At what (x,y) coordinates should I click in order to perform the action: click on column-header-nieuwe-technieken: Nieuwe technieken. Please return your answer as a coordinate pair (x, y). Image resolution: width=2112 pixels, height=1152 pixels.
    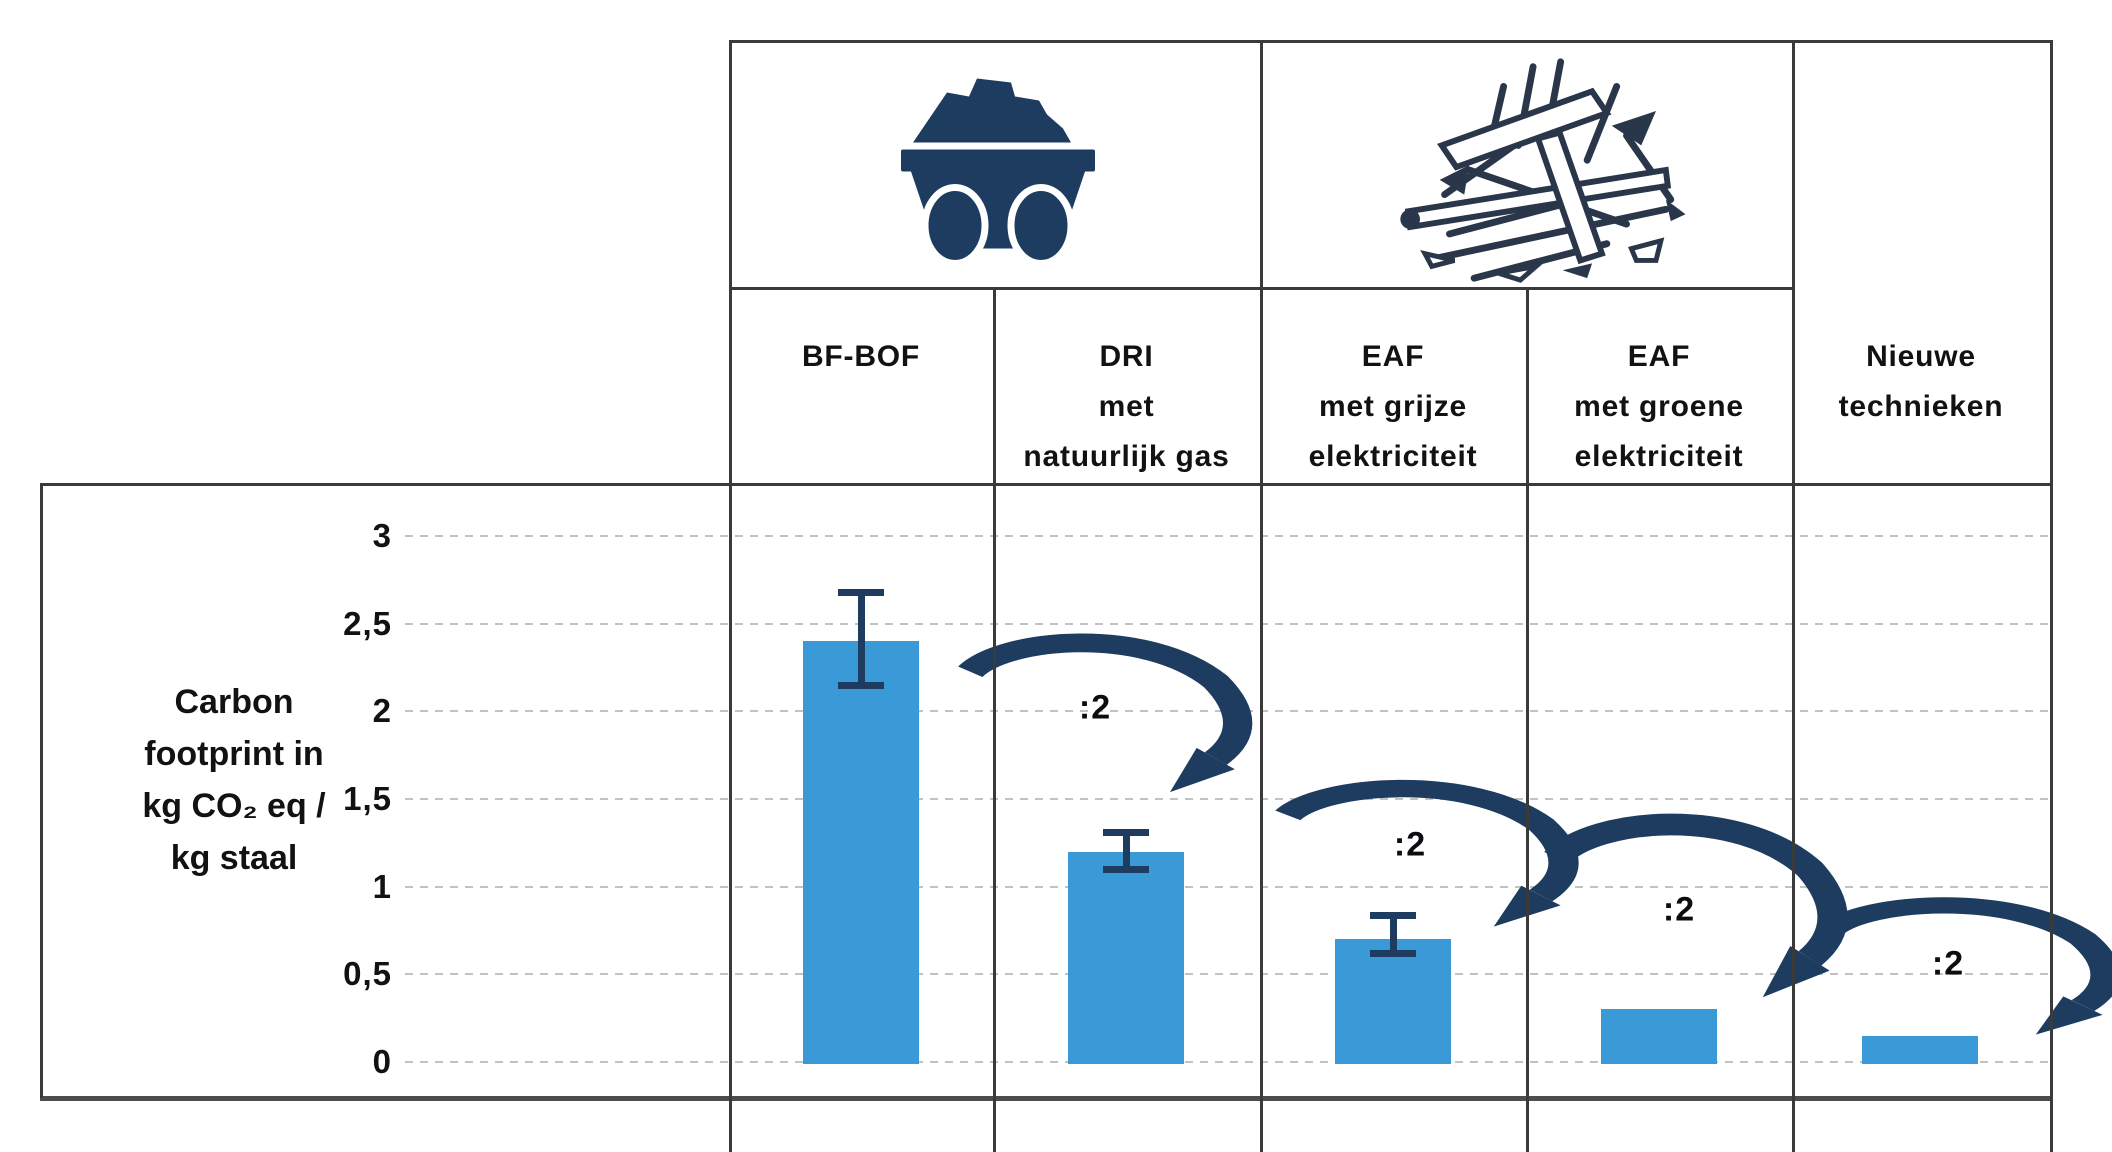
    Looking at the image, I should click on (1921, 382).